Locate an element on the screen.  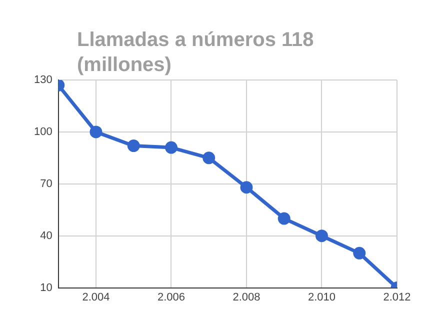
y-tick-label: 130 is located at coordinates (43, 80).